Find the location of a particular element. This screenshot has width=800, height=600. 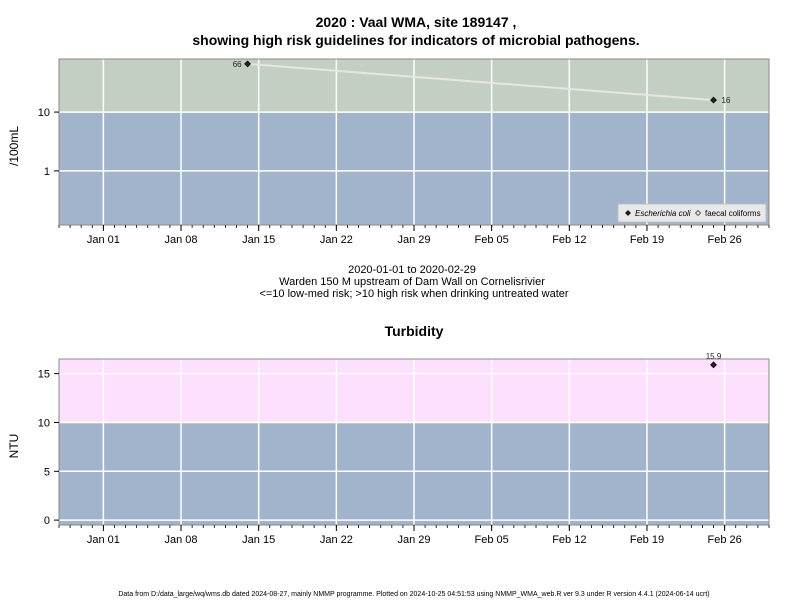

chart-title-line1: 2020 : Vaal WMA, site 189147 , is located at coordinates (416, 22).